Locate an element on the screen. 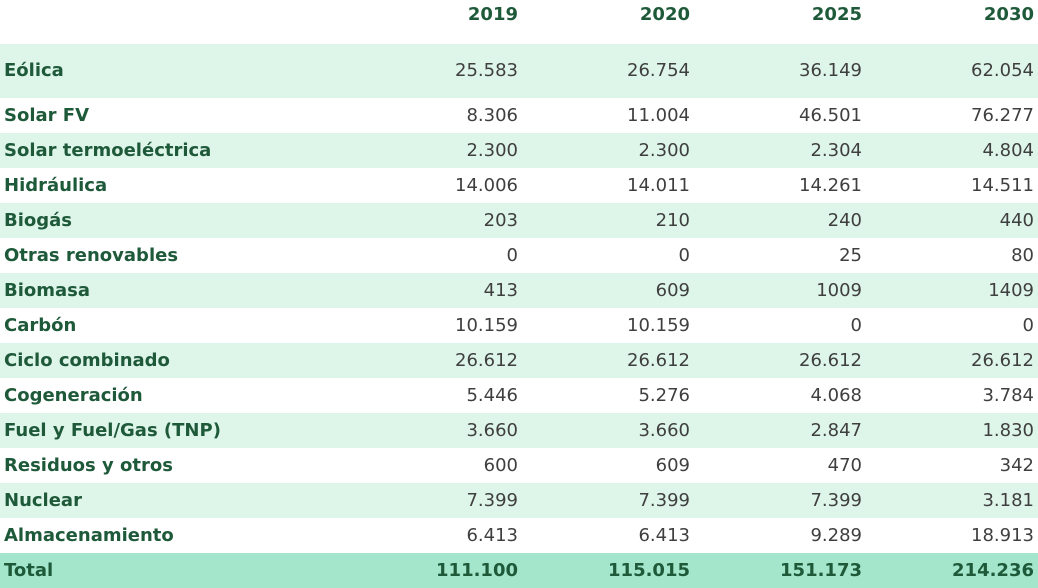  table-cell: 3.784 is located at coordinates (1008, 395).